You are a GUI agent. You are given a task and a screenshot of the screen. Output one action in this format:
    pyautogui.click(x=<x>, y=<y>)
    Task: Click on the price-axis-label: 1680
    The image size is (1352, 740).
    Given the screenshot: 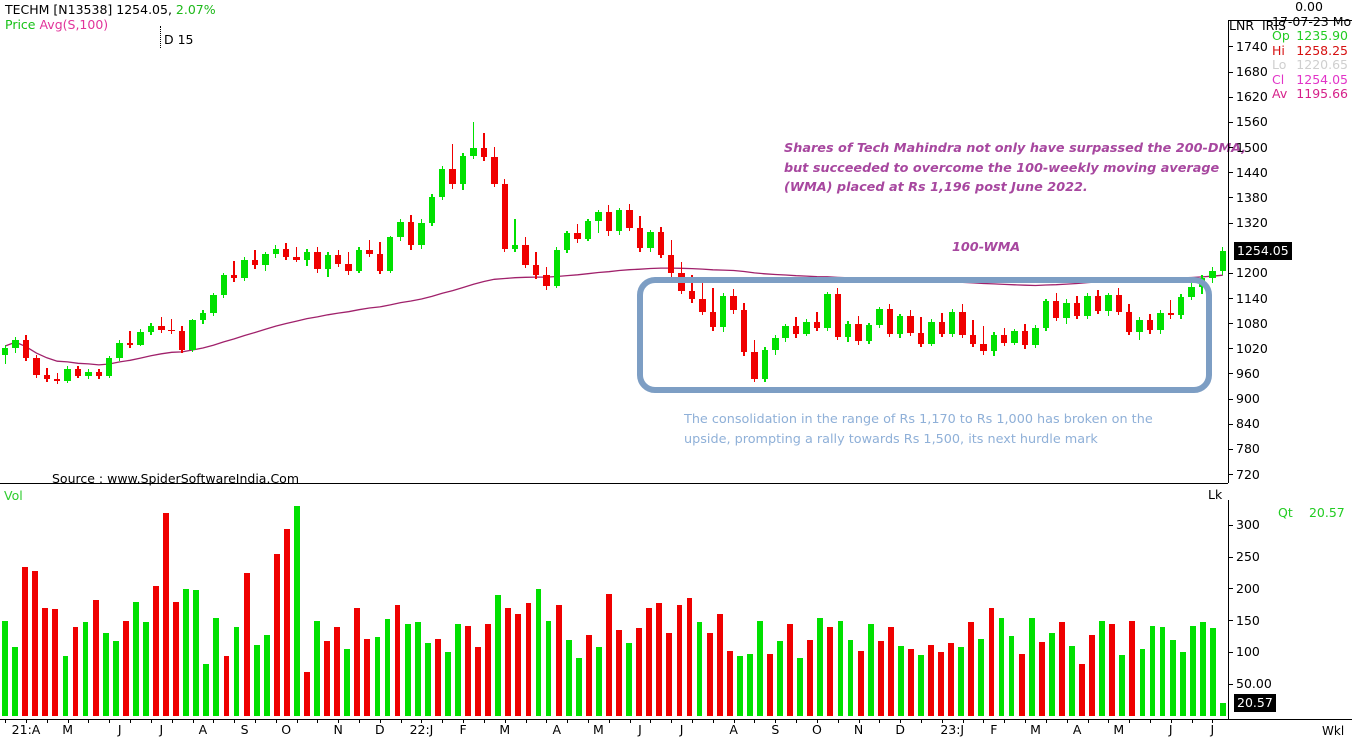 What is the action you would take?
    pyautogui.click(x=1252, y=72)
    